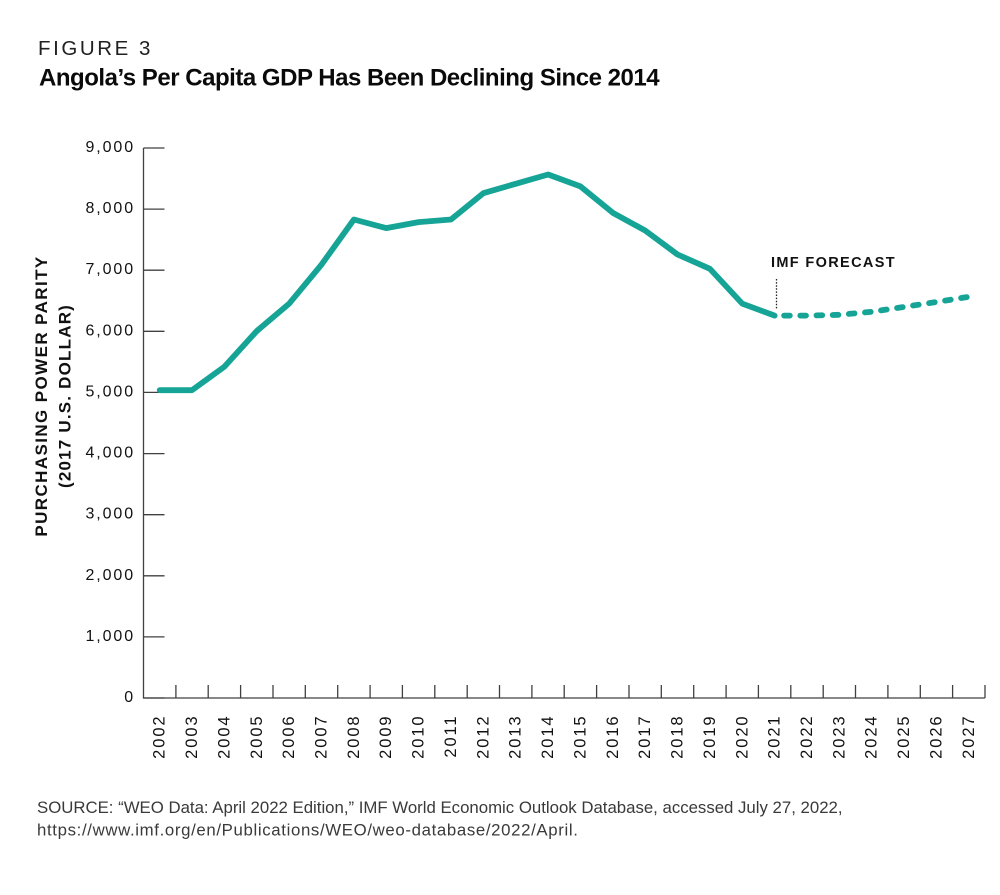 This screenshot has height=895, width=1000. Describe the element at coordinates (775, 737) in the screenshot. I see `svg-text: 2021` at that location.